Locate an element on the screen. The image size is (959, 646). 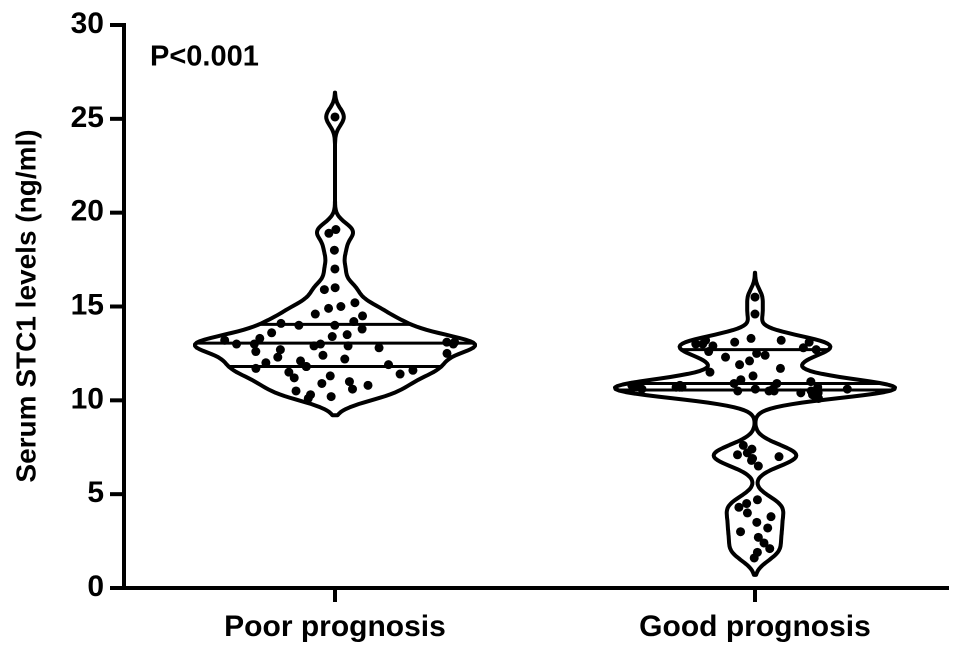
y-tick-label: 15 is located at coordinates (87, 304).